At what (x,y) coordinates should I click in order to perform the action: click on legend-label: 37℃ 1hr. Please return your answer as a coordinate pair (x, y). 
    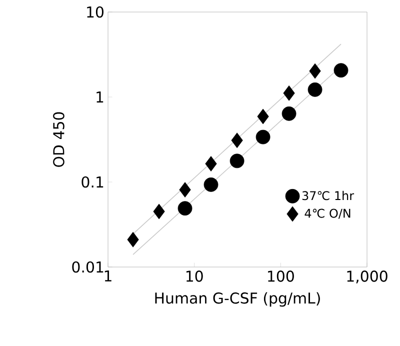
    Looking at the image, I should click on (328, 195).